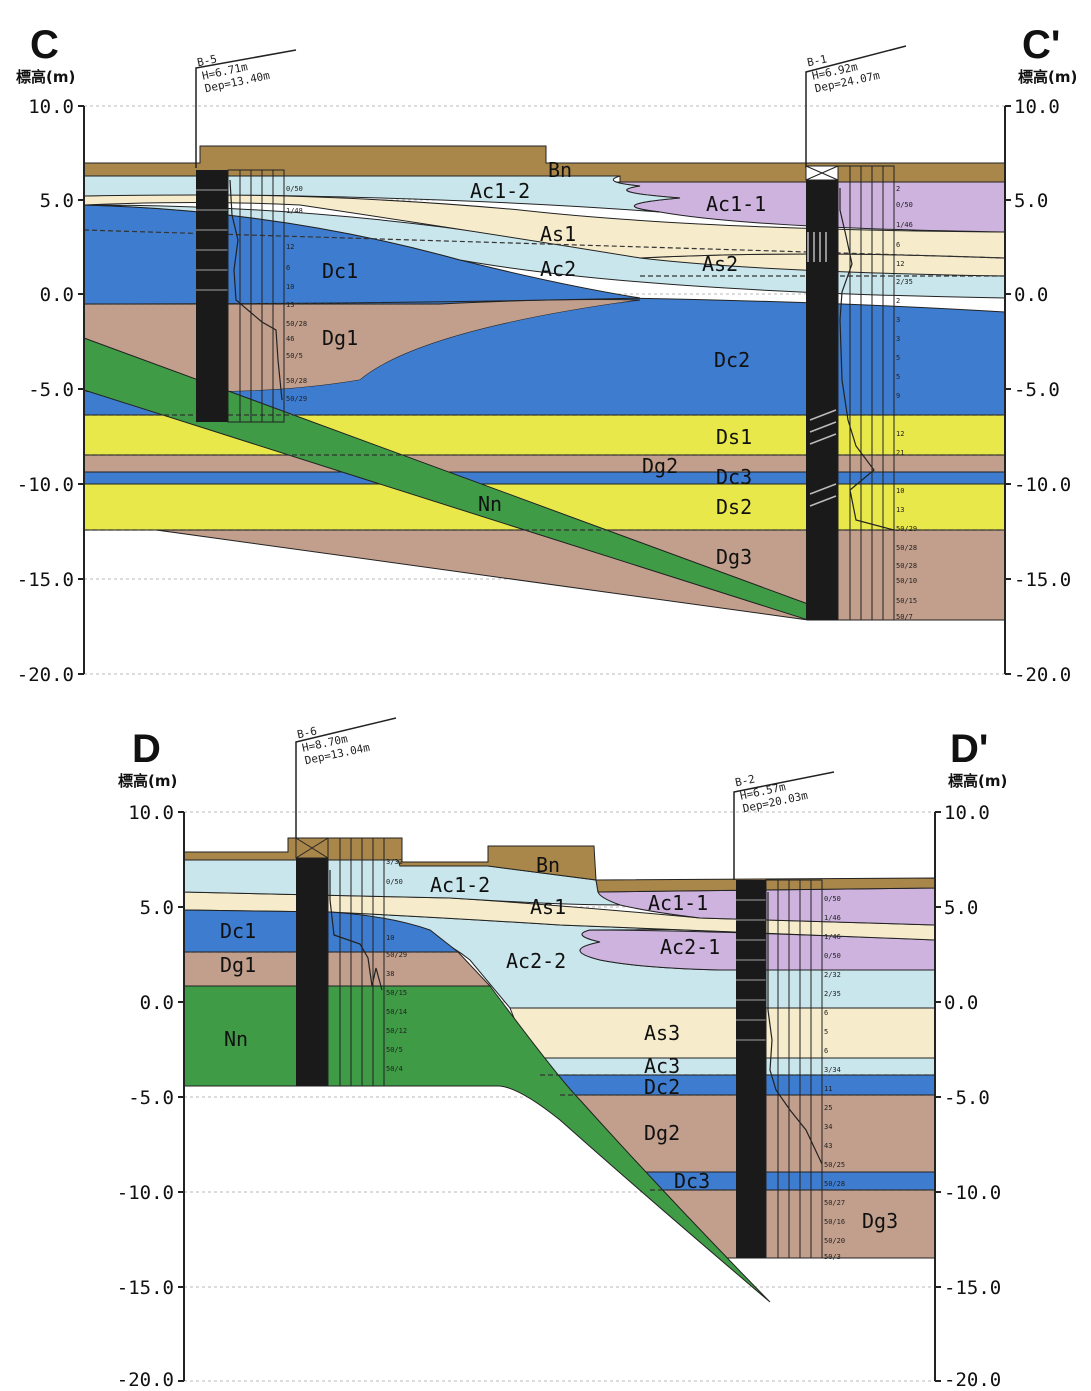 The width and height of the screenshot is (1091, 1391). What do you see at coordinates (732, 1066) in the screenshot?
I see `layer-ac3` at bounding box center [732, 1066].